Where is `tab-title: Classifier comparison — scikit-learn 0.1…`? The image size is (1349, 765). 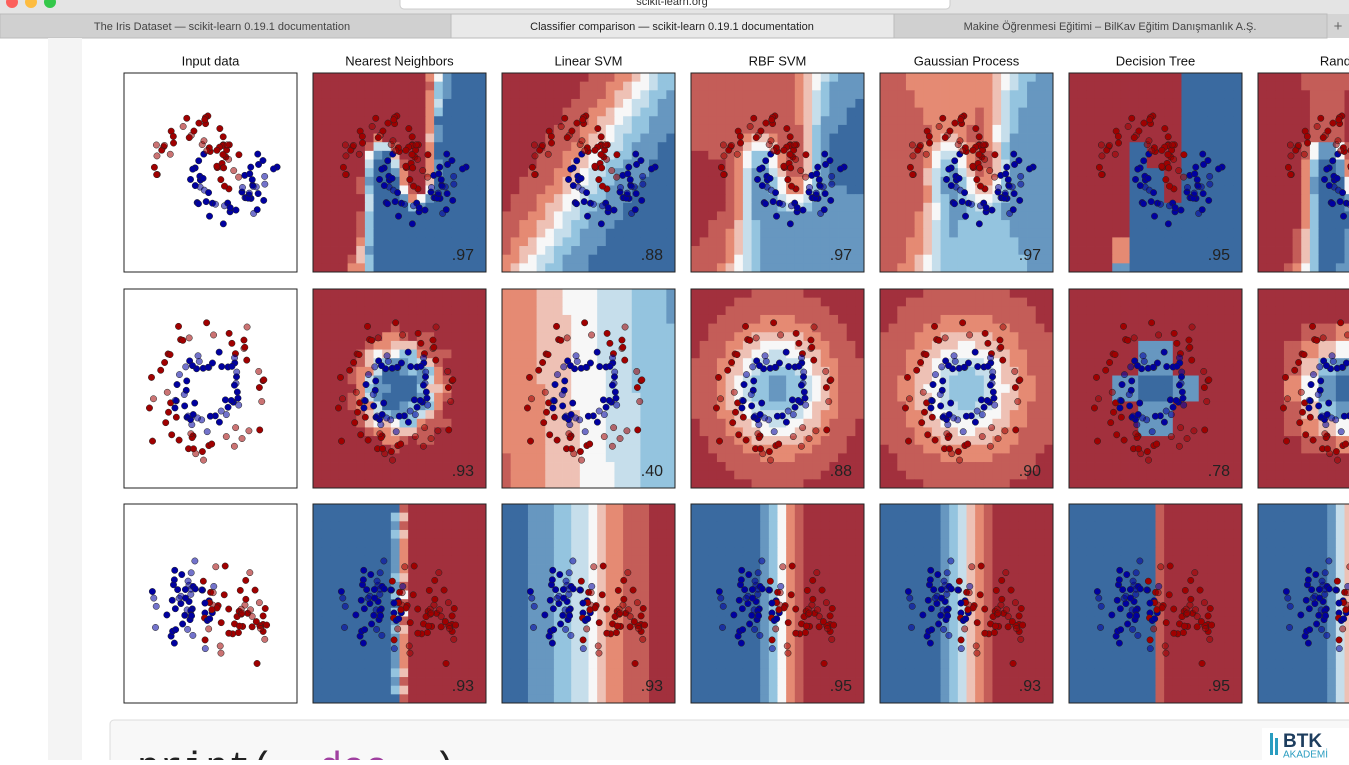 tab-title: Classifier comparison — scikit-learn 0.1… is located at coordinates (672, 27).